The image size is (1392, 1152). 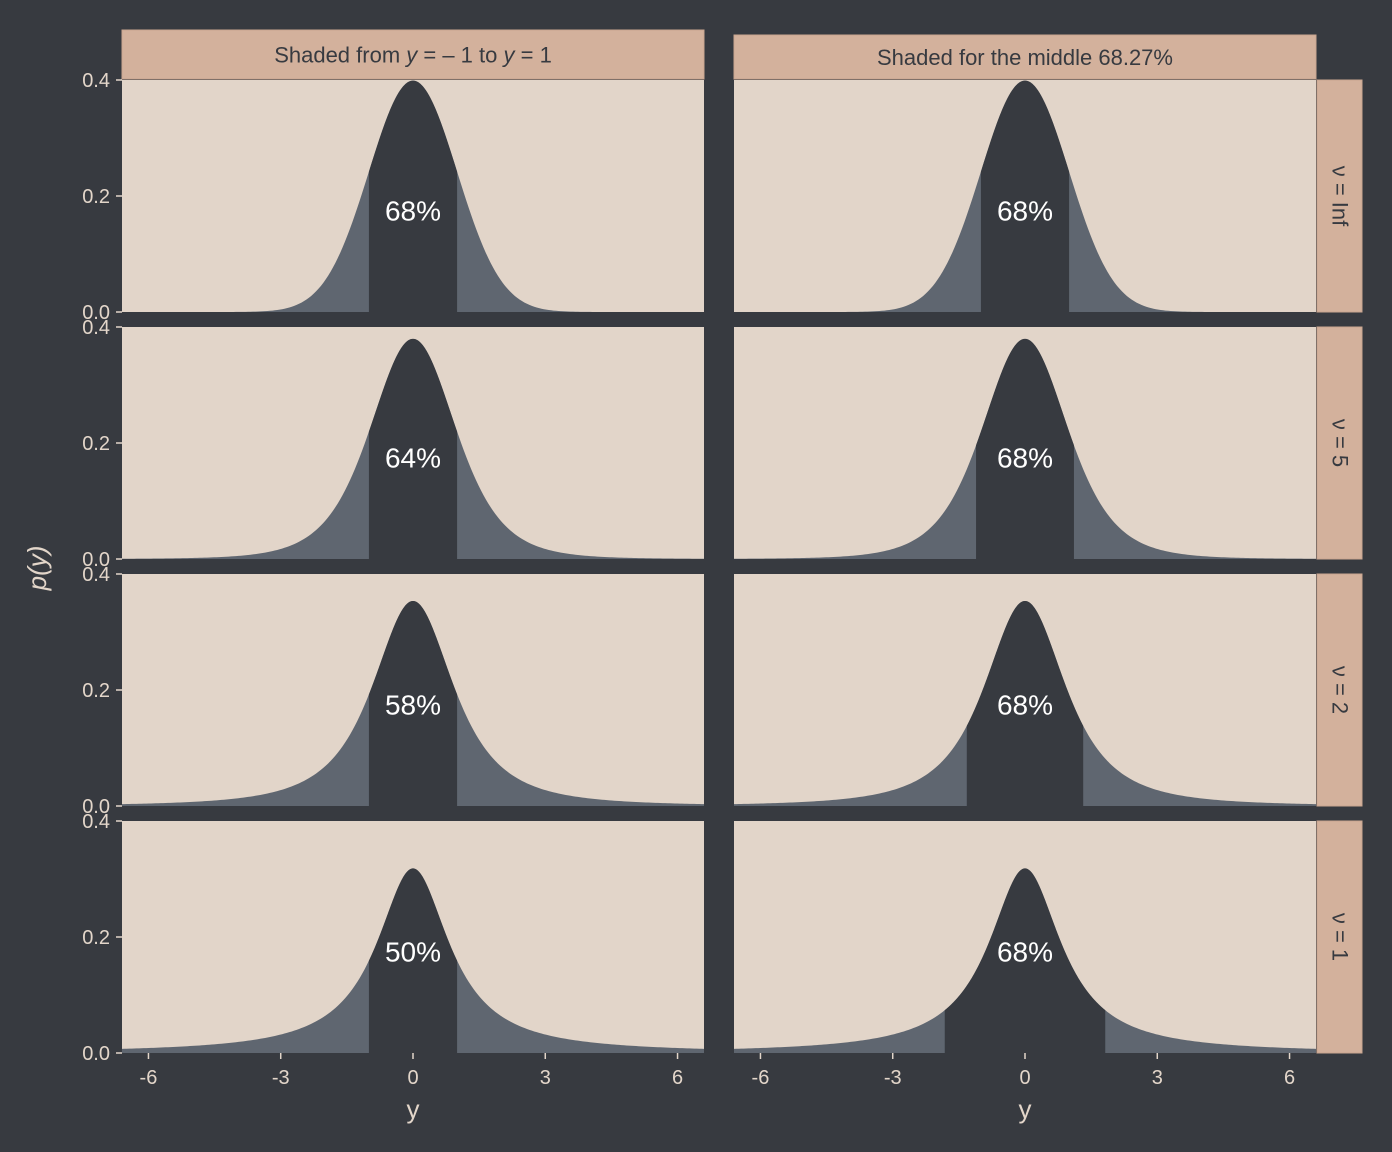 I want to click on row-strip-label-3: ν = 2, so click(x=1340, y=690).